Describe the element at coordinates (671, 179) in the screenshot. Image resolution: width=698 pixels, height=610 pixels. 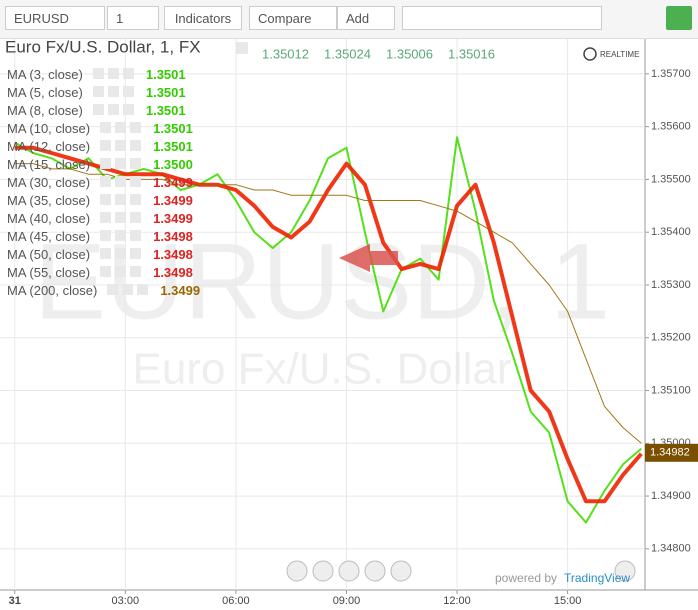
I see `y-tick-label: 1.35500` at that location.